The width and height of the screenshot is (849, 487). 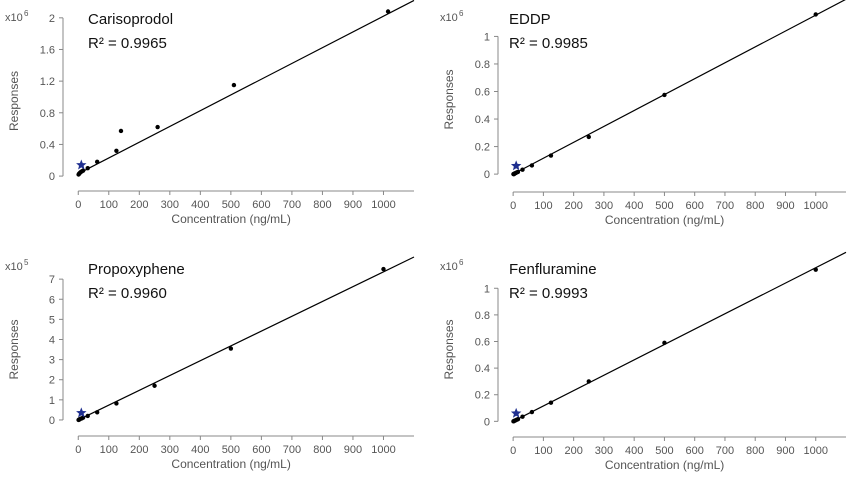 What do you see at coordinates (52, 280) in the screenshot?
I see `y-tick-label: 7` at bounding box center [52, 280].